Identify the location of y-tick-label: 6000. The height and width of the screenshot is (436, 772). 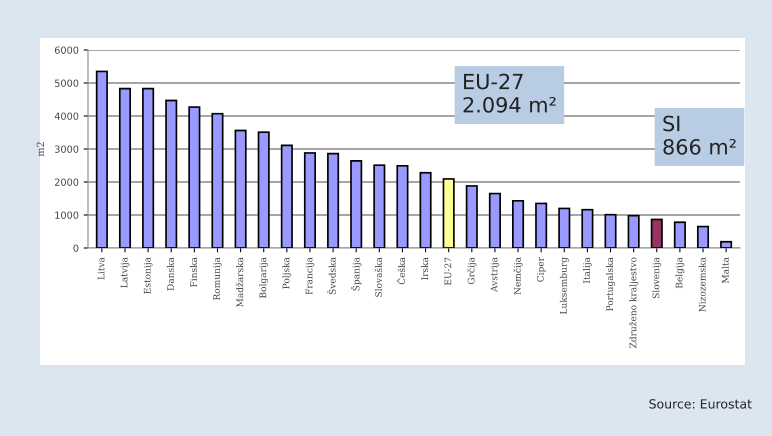
(66, 50).